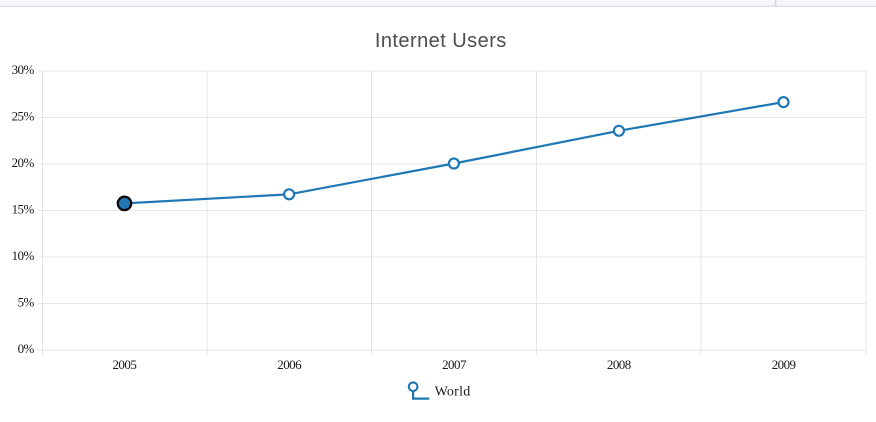 The image size is (876, 422). Describe the element at coordinates (23, 209) in the screenshot. I see `svg-text: 15%` at that location.